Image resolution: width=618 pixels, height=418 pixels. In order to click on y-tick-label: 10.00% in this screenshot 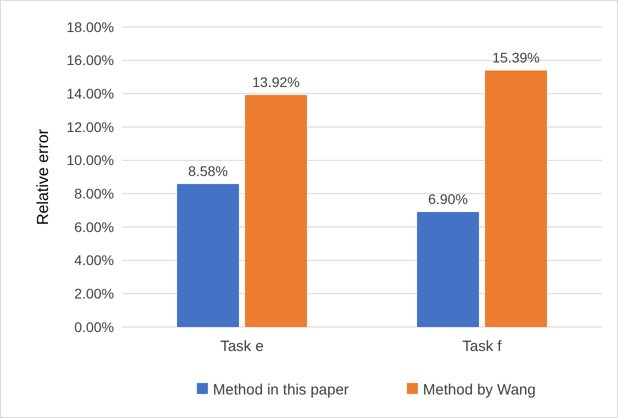, I will do `click(90, 160)`.